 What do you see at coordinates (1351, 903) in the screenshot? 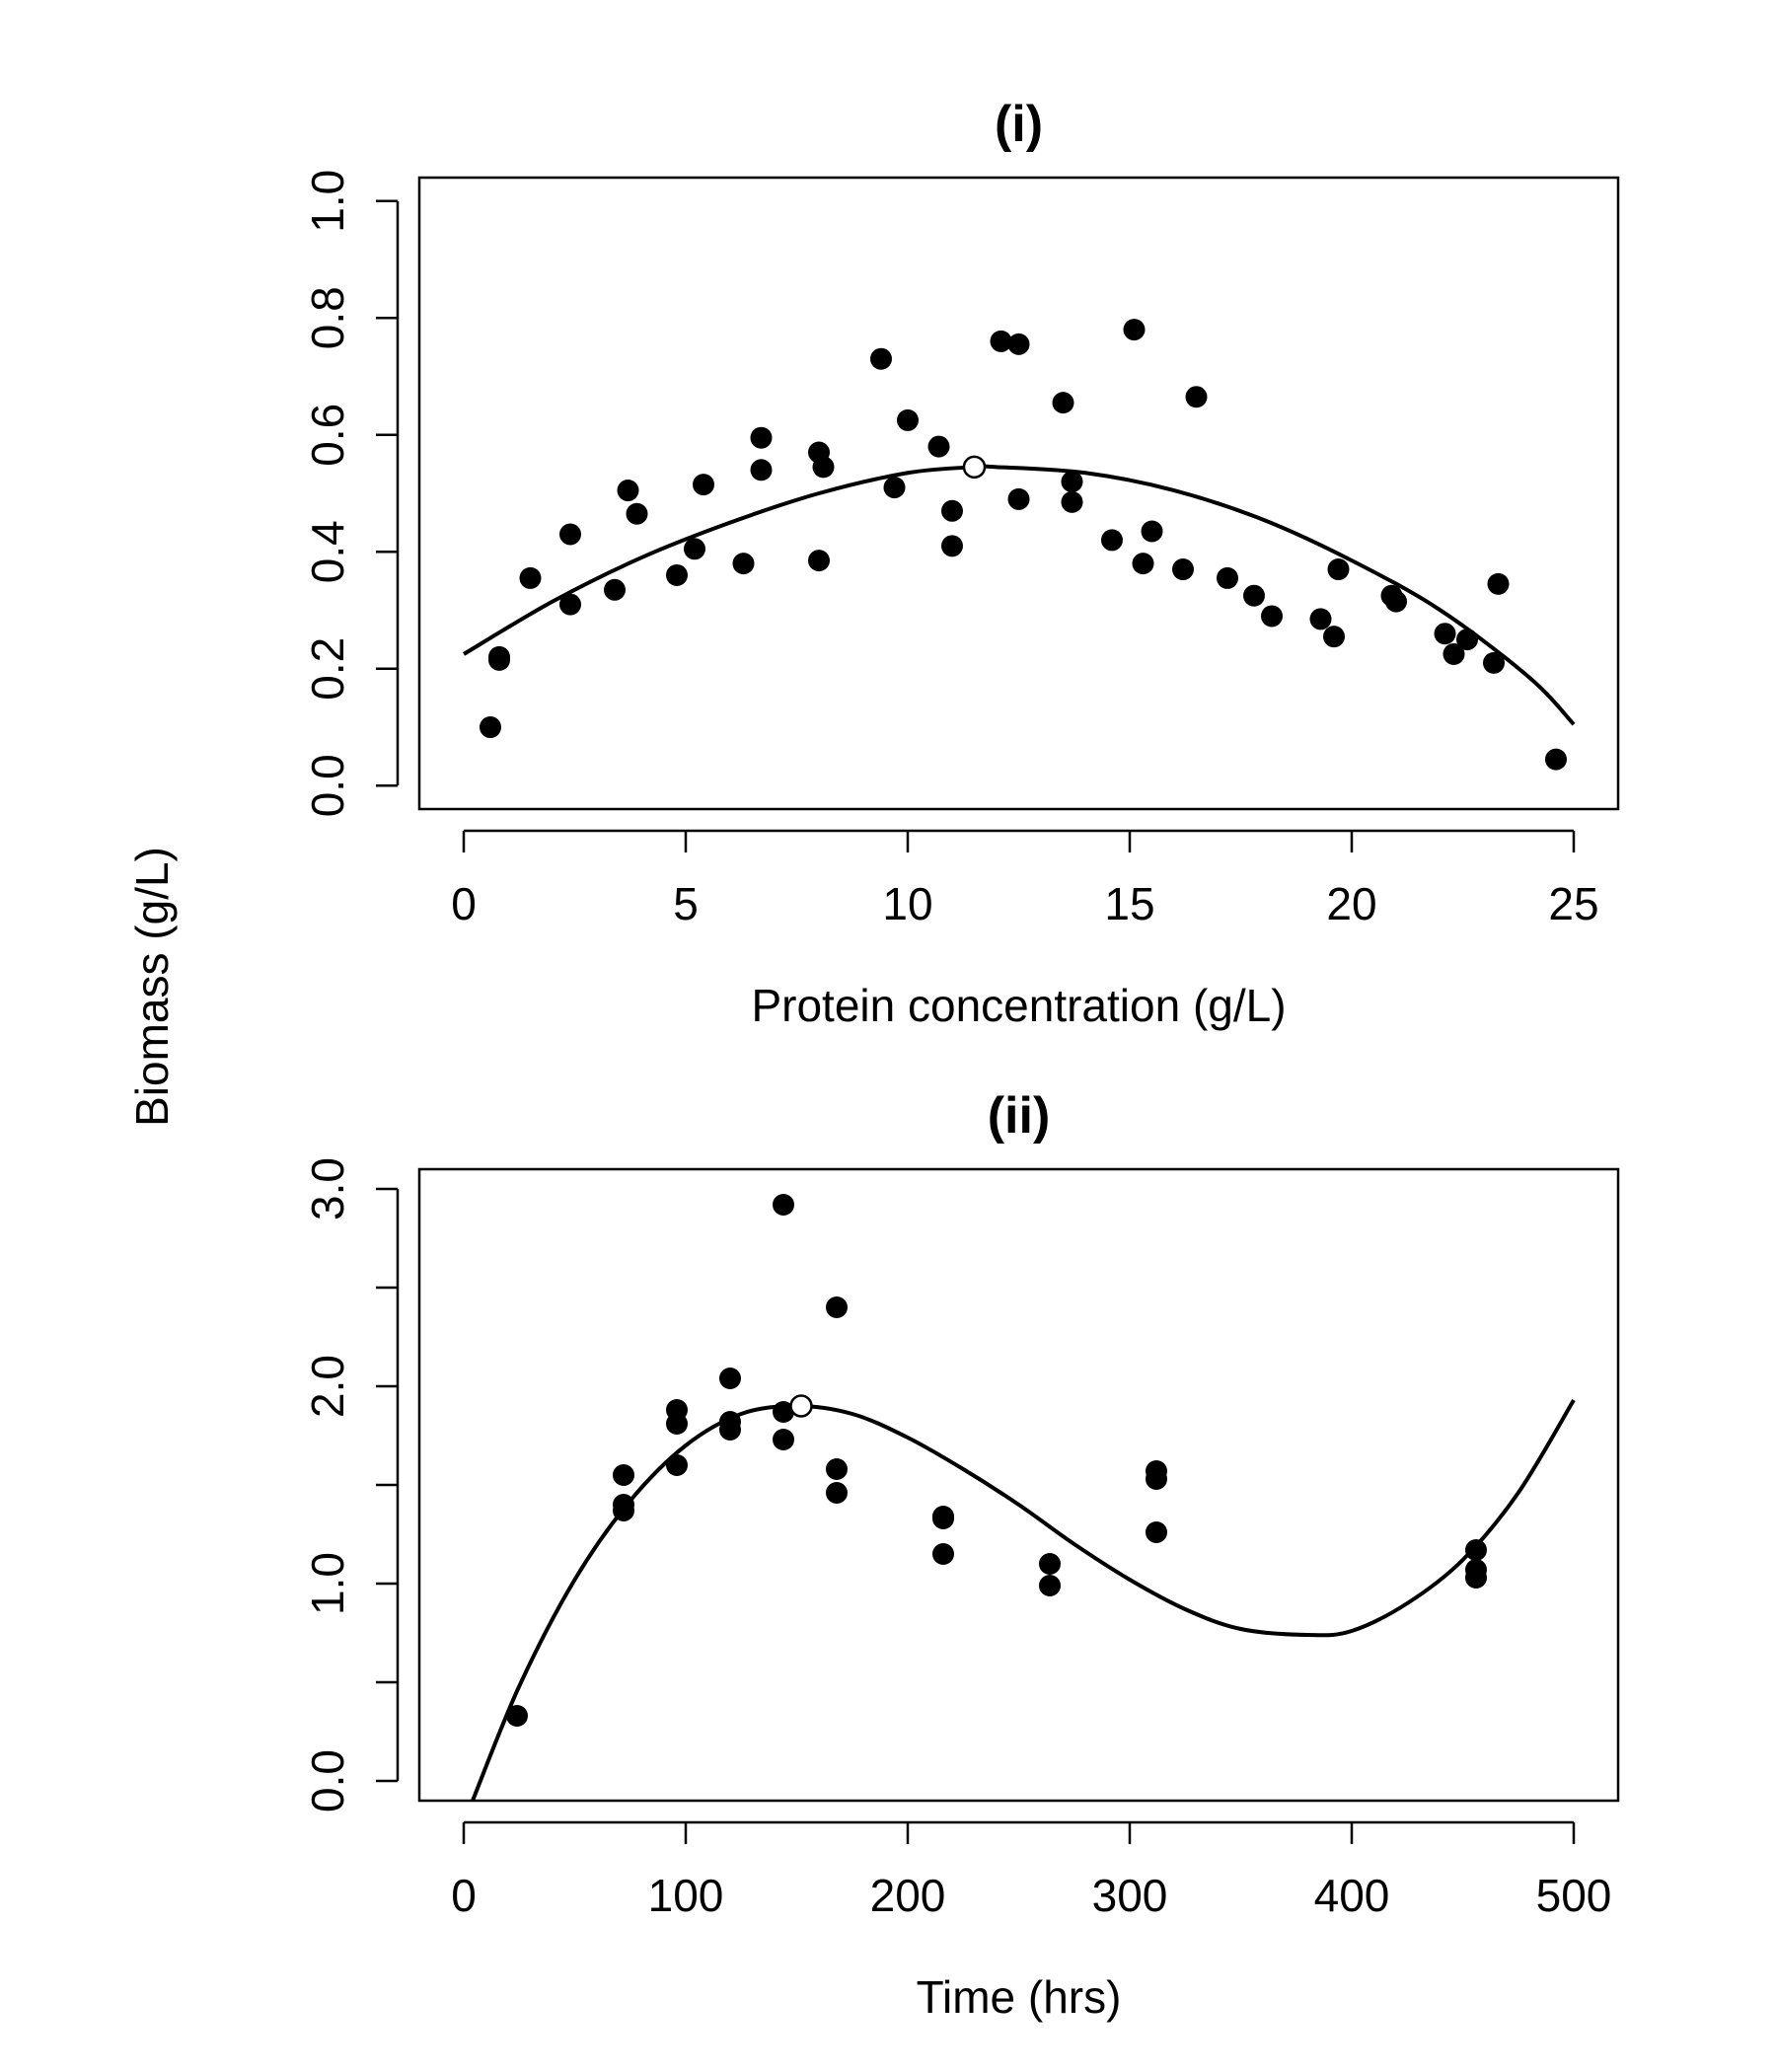
I see `x-tick-label: 20` at bounding box center [1351, 903].